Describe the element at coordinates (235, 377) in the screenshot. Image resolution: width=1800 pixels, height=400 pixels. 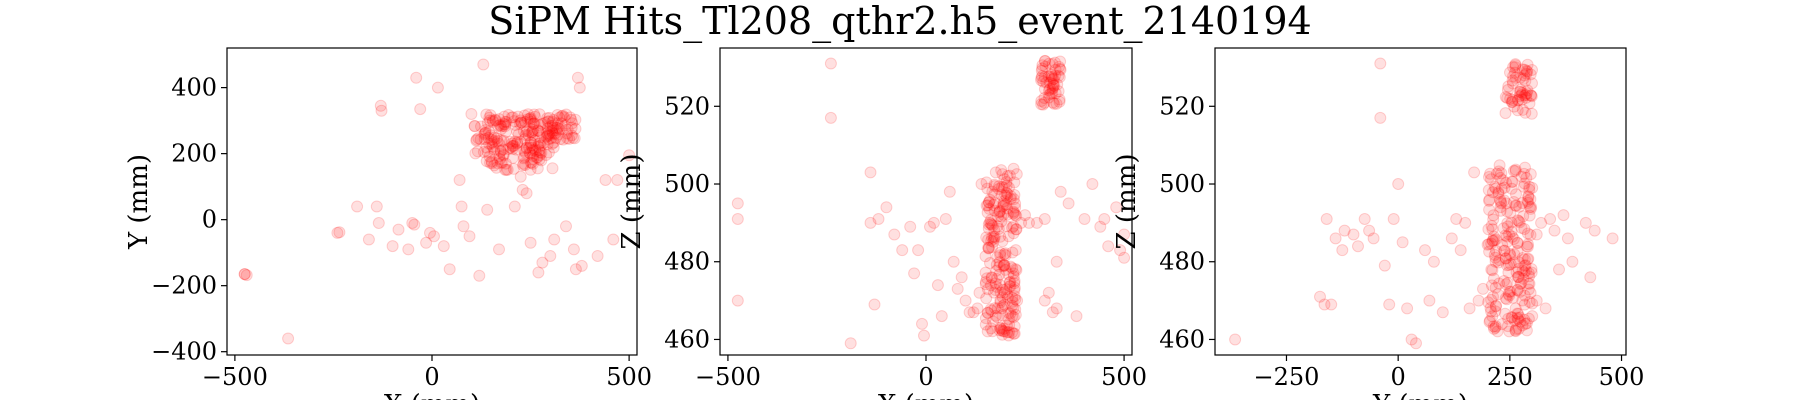
I see `x-tick-label: −500` at that location.